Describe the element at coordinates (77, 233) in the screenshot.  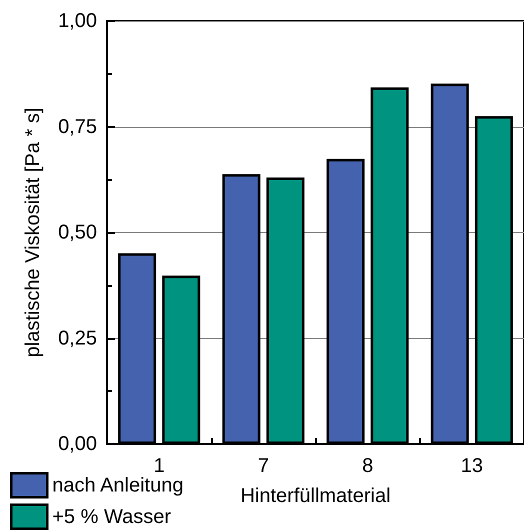
I see `y-tick-label: 0,50` at that location.